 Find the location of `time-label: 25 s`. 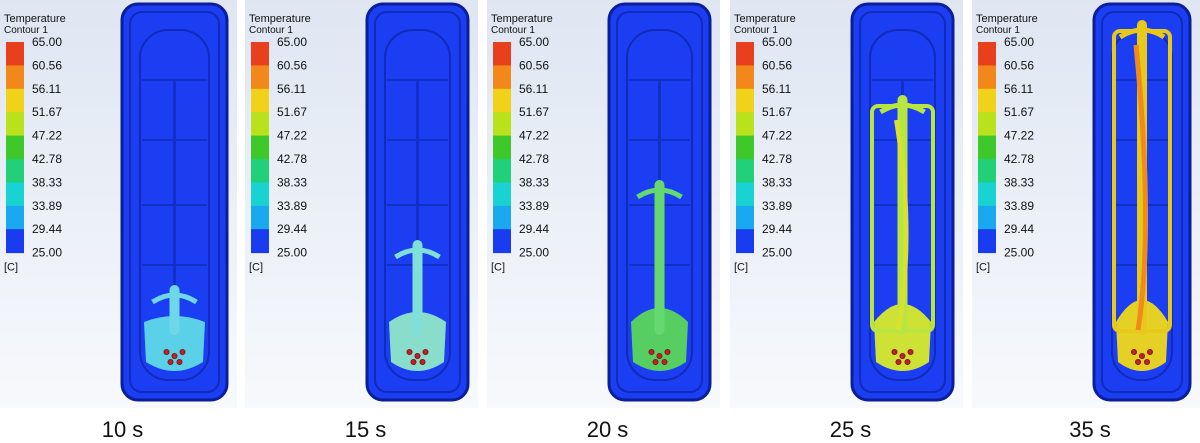

time-label: 25 s is located at coordinates (851, 429).